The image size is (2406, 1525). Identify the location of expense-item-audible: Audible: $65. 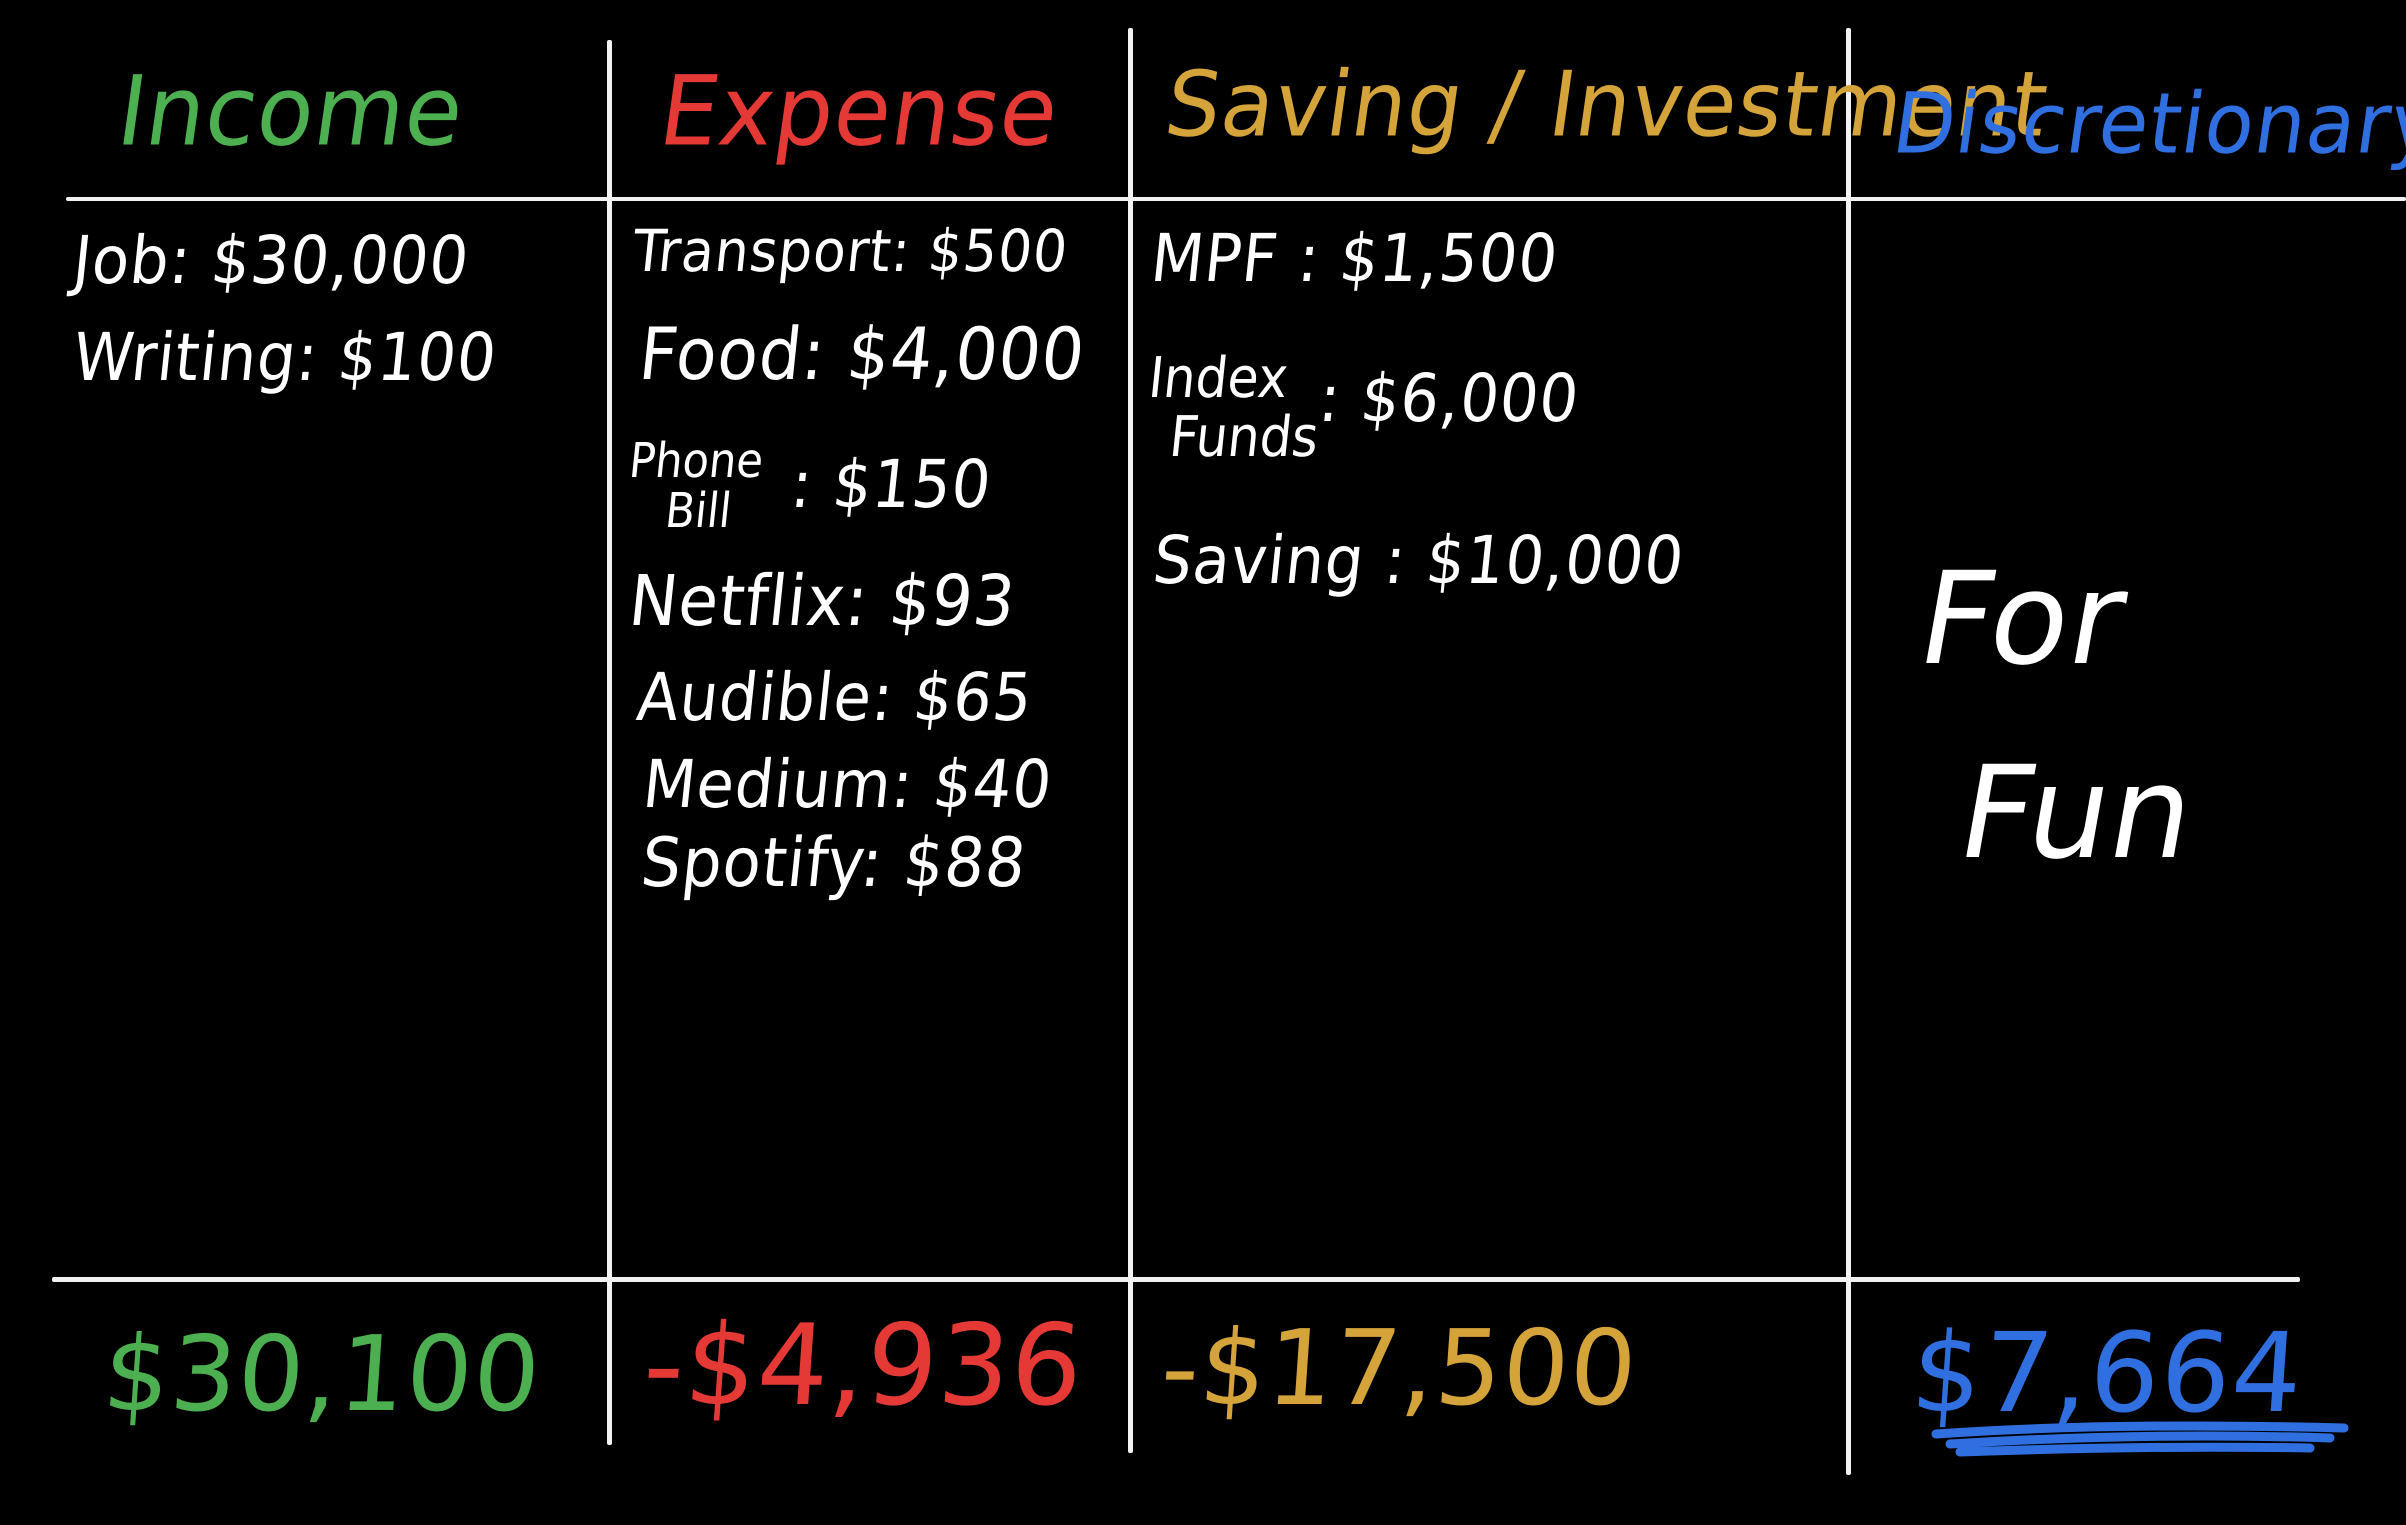
(834, 697).